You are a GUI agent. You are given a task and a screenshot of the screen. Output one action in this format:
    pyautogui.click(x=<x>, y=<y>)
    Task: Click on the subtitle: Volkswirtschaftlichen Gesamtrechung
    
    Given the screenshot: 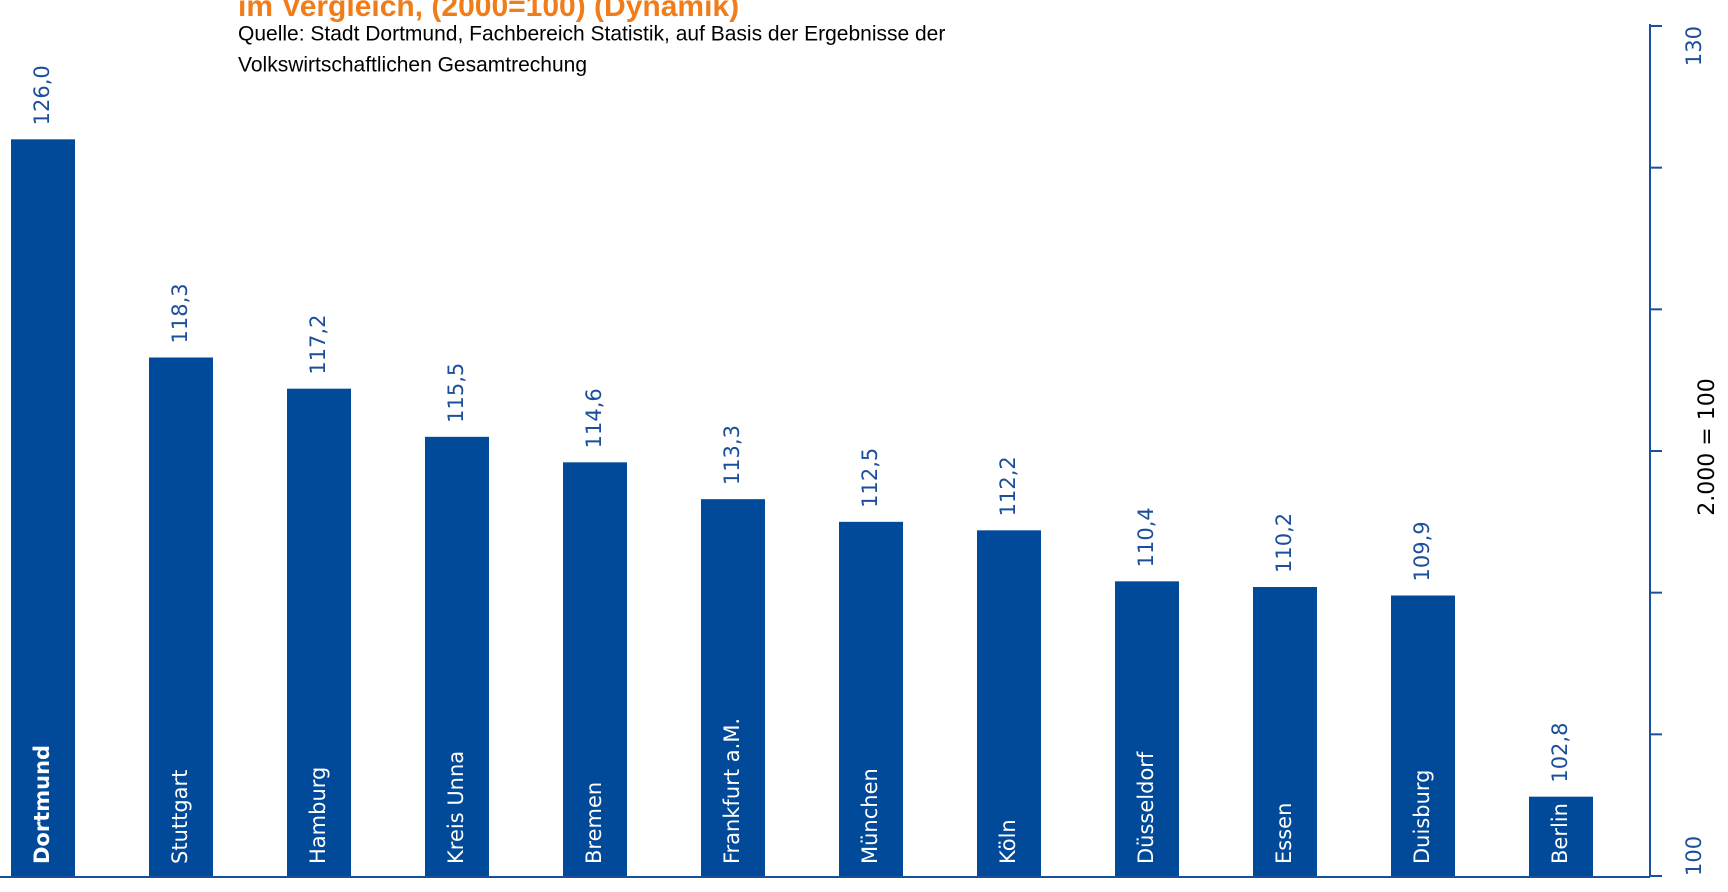 What is the action you would take?
    pyautogui.click(x=412, y=65)
    